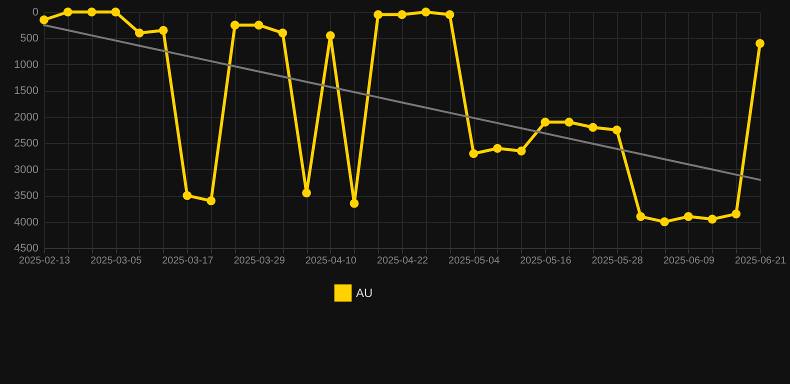 The image size is (790, 384). What do you see at coordinates (26, 196) in the screenshot?
I see `y-tick-label: 3500` at bounding box center [26, 196].